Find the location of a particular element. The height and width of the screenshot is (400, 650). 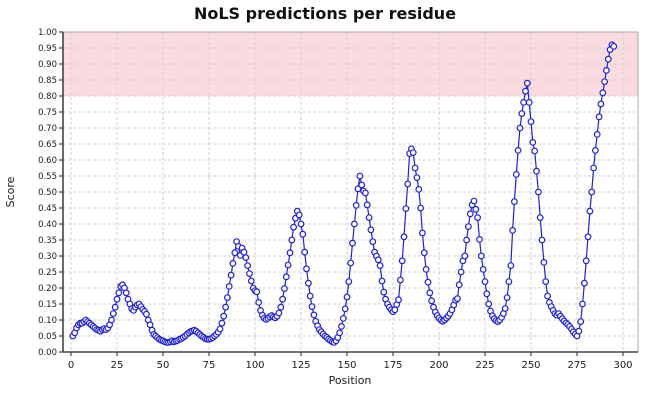

x-tick-label: 125 is located at coordinates (300, 365).